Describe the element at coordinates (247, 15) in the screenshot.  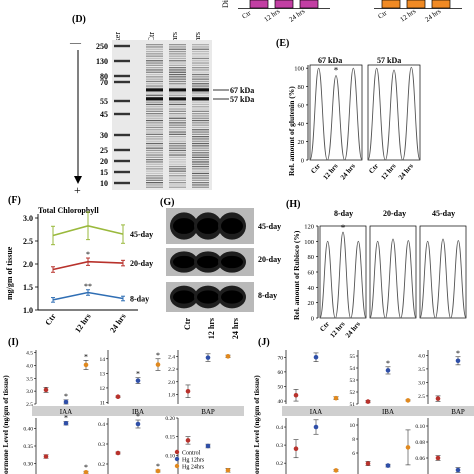
I see `top-tick-ctr-left: Ctr` at that location.